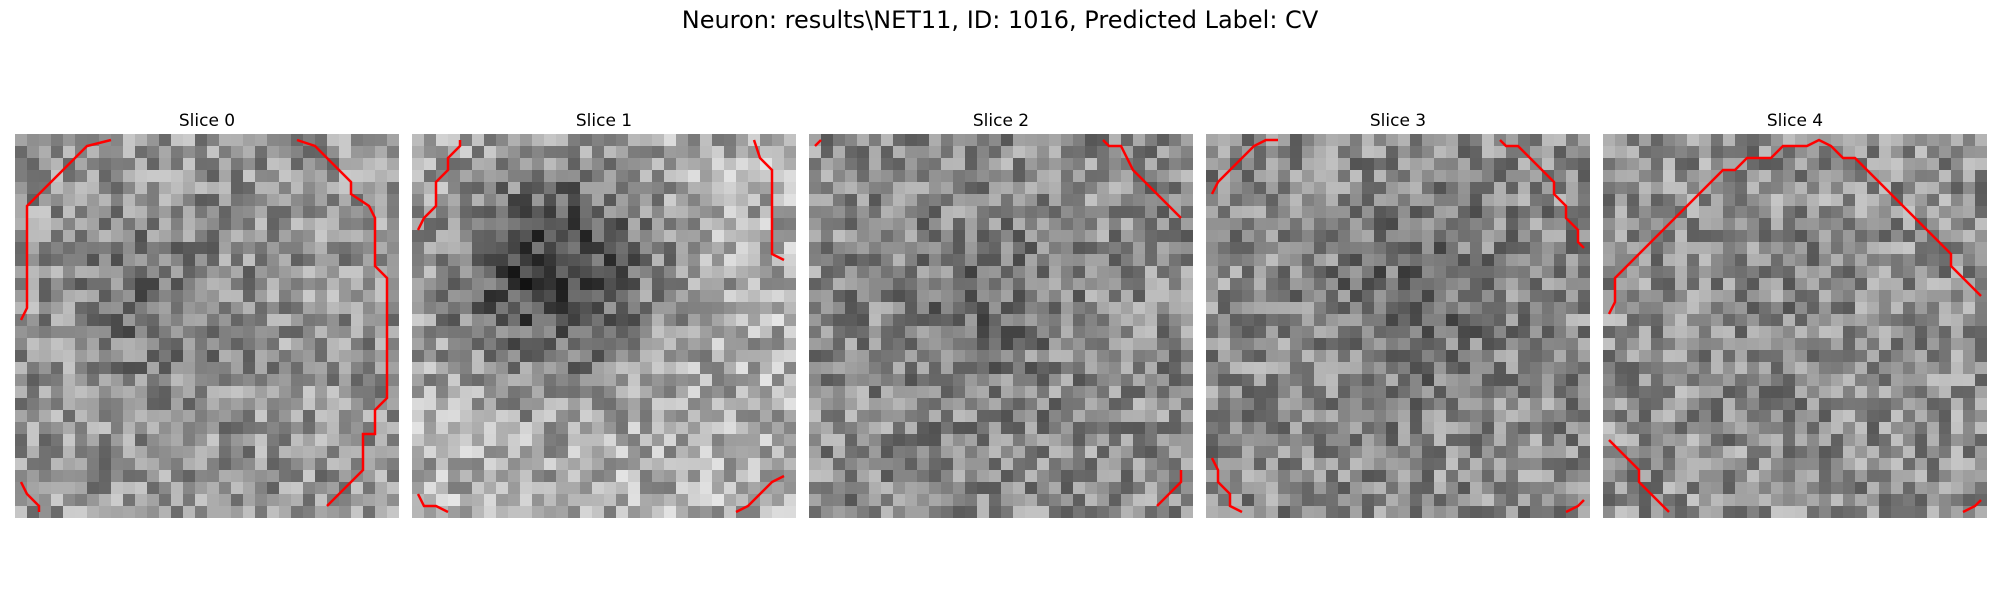  I want to click on slice-panel-2: Slice 2, so click(1001, 313).